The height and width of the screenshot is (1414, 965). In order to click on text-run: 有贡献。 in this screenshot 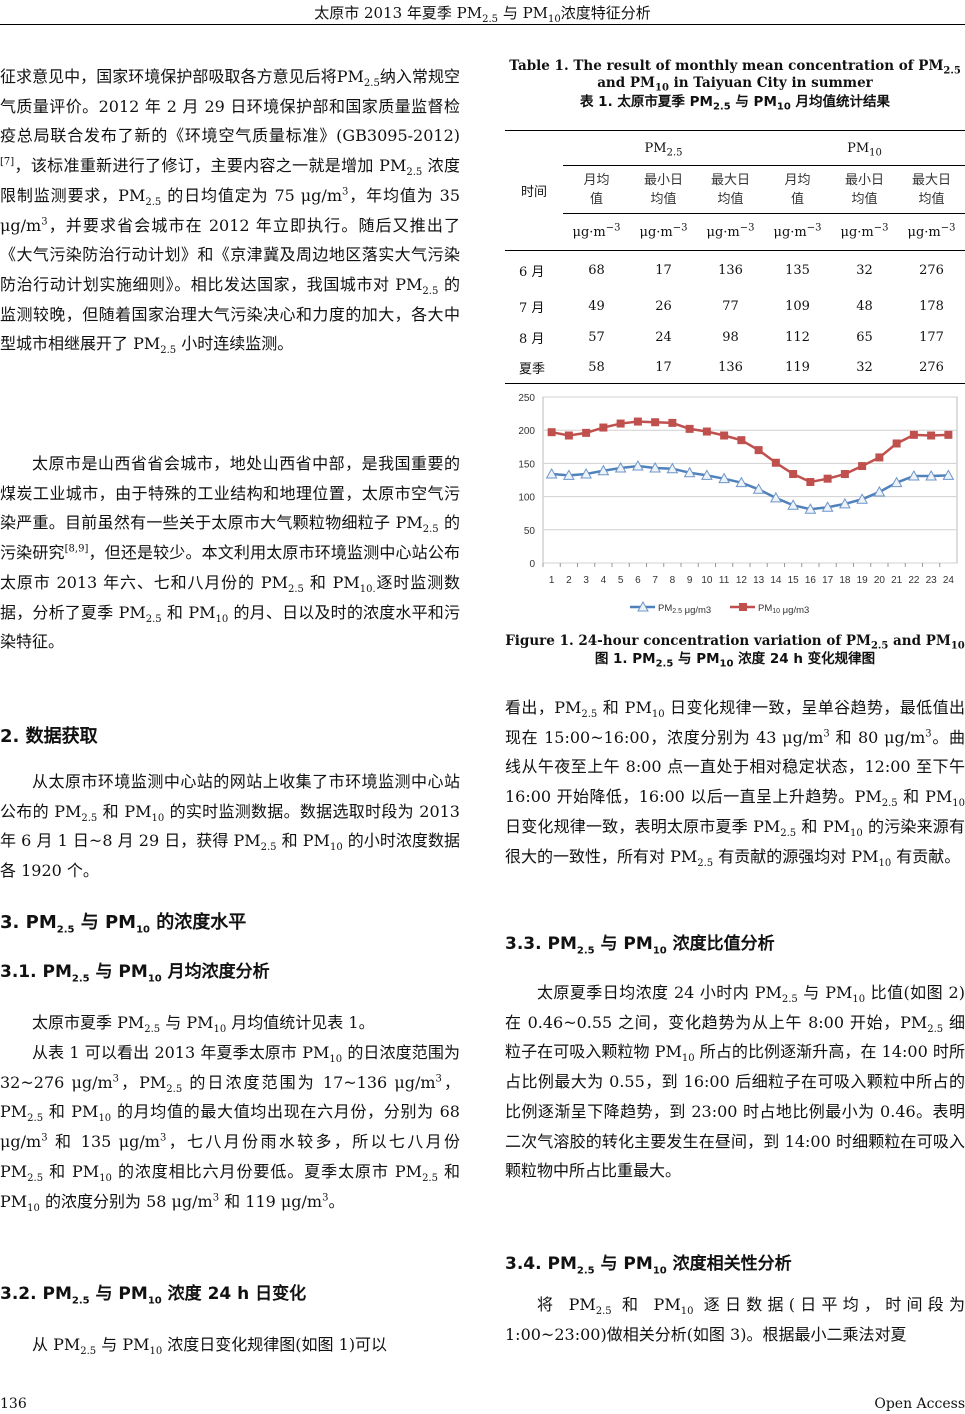, I will do `click(926, 856)`.